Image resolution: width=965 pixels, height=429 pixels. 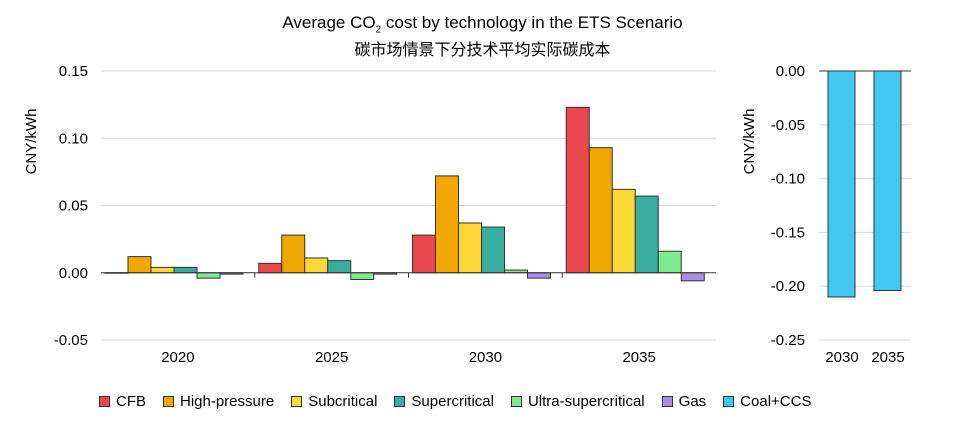 I want to click on legend-item-coal-ccs: Coal+CCS, so click(x=767, y=401).